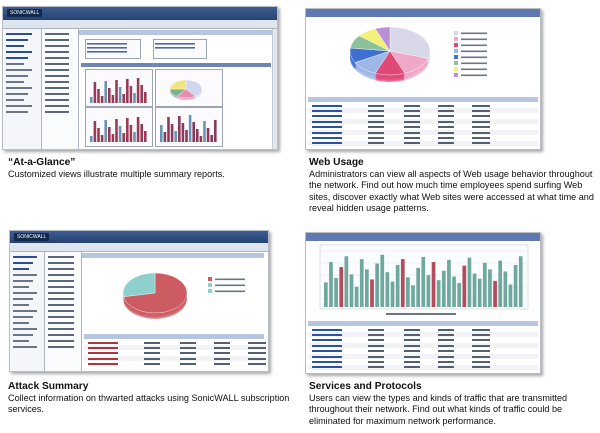 The image size is (600, 433). What do you see at coordinates (274, 89) in the screenshot?
I see `scrollbar` at bounding box center [274, 89].